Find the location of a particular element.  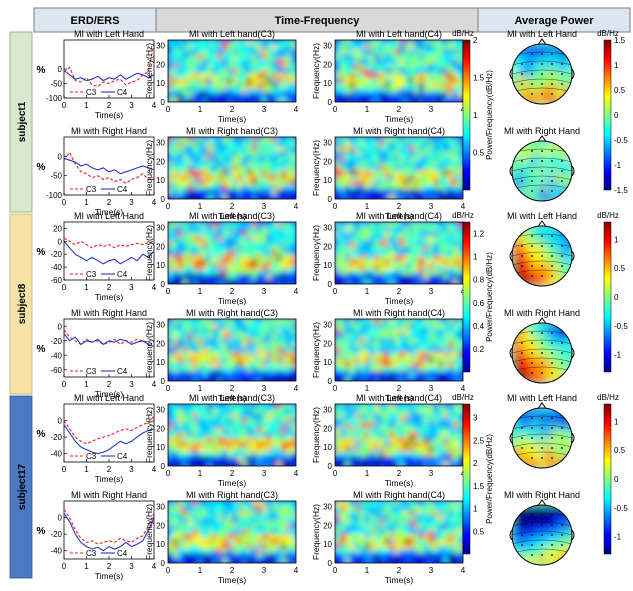

tf-ytick-label: 20 is located at coordinates (327, 525).